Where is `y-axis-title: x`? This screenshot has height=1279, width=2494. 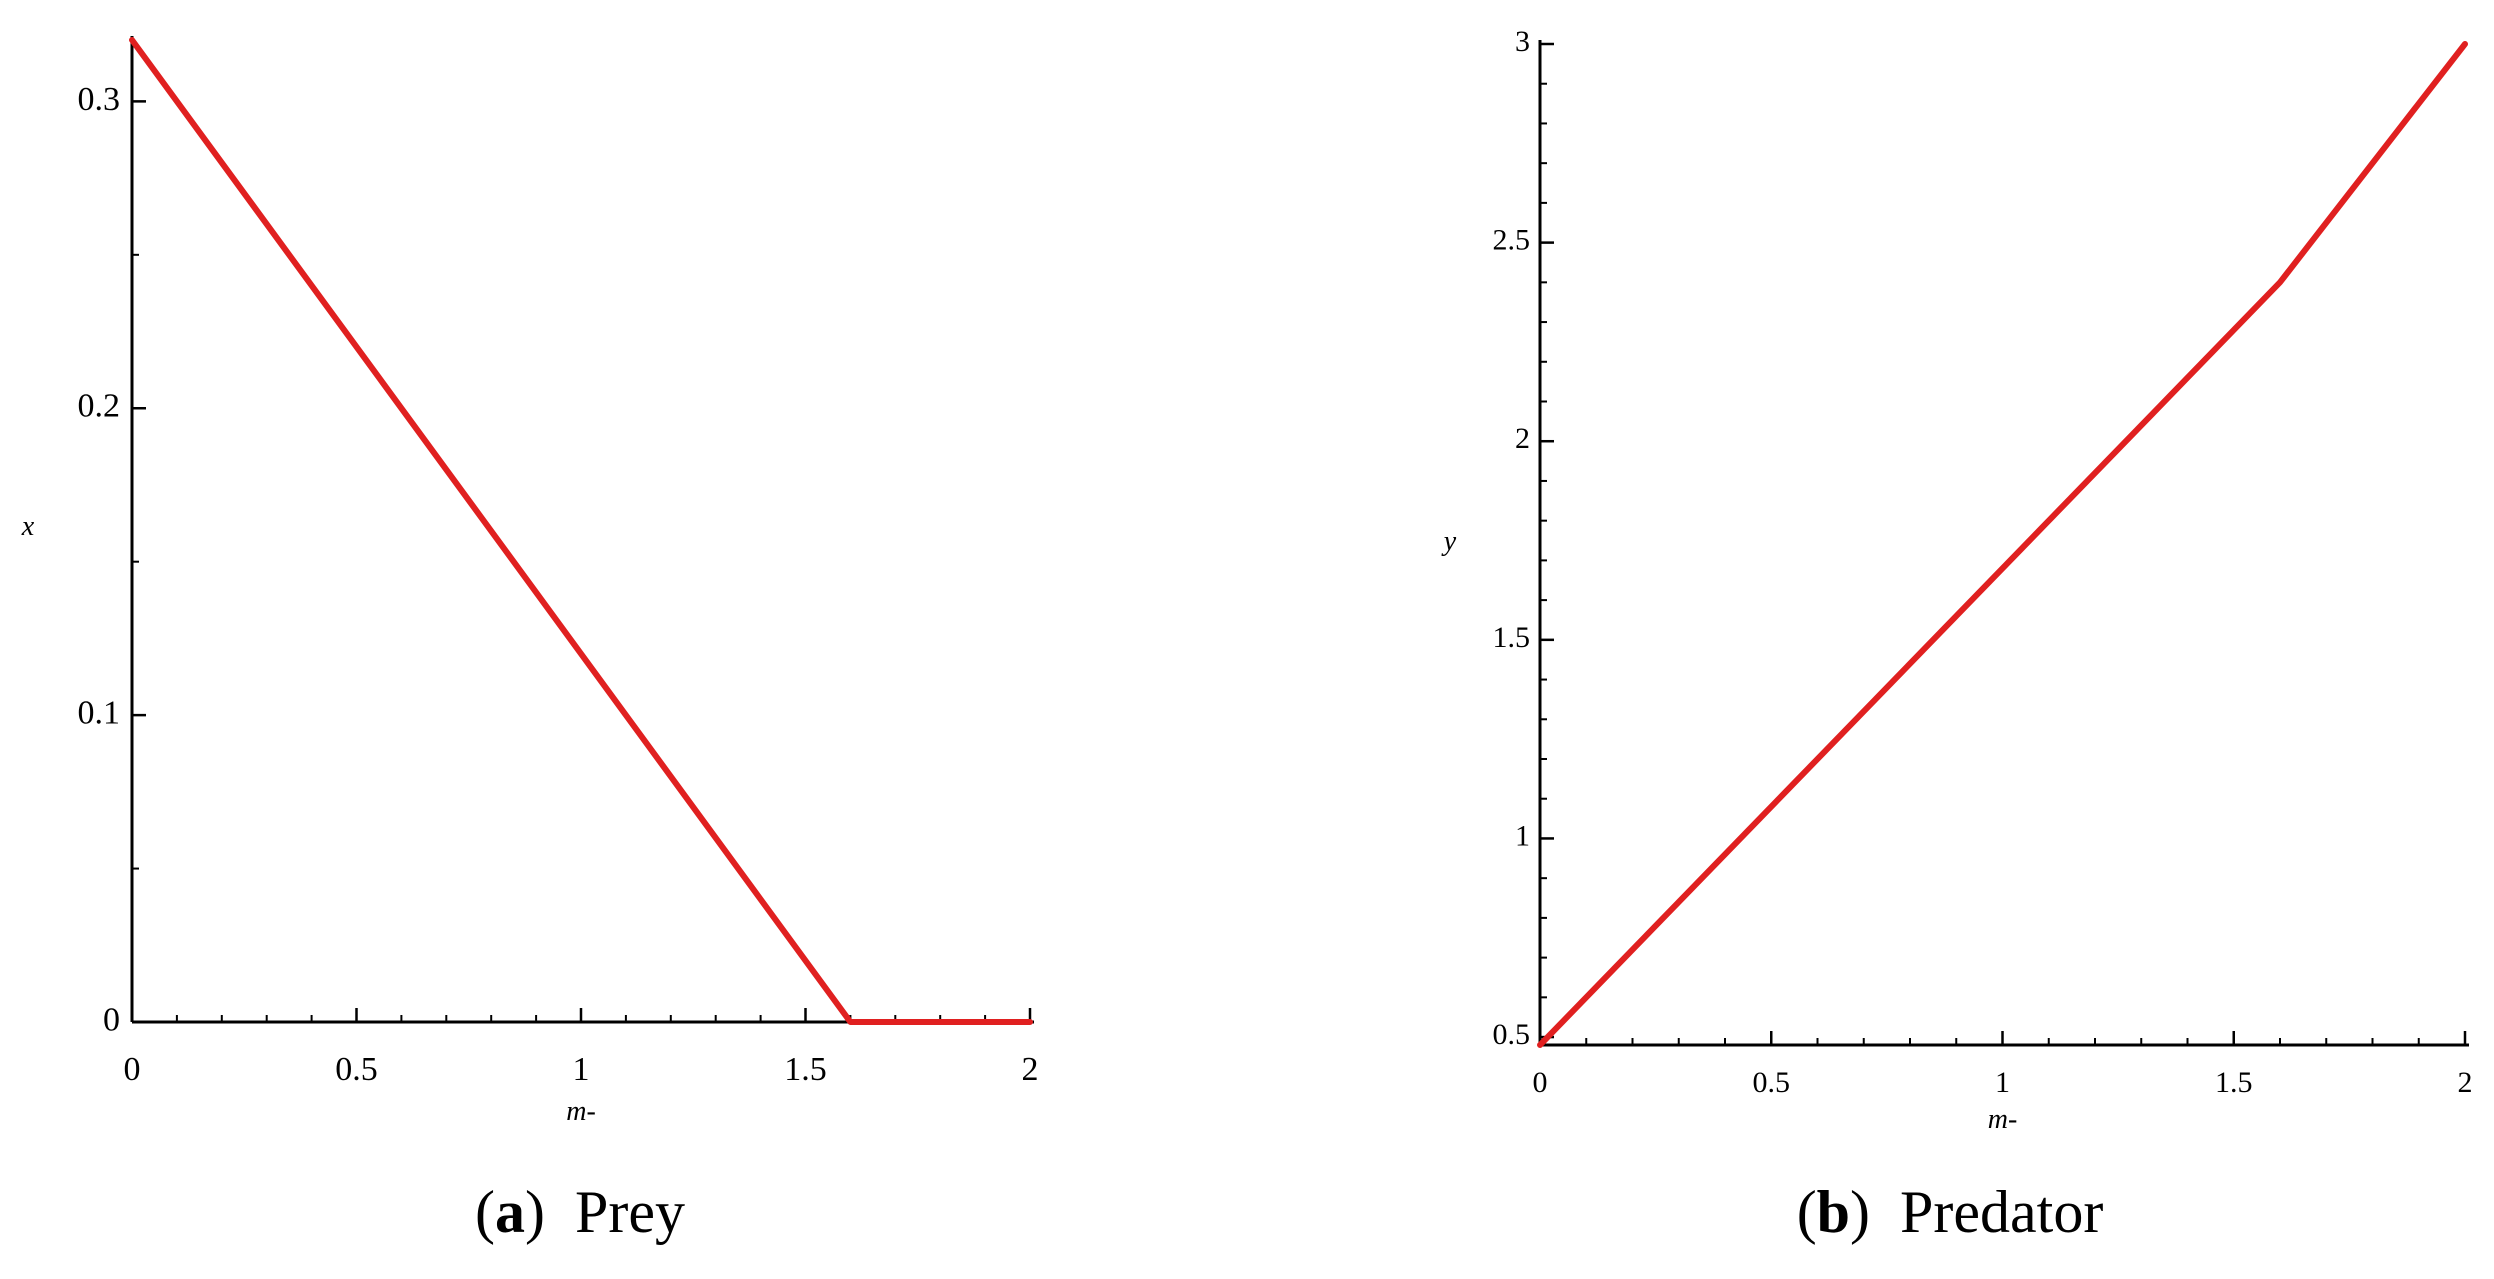
y-axis-title: x is located at coordinates (28, 526).